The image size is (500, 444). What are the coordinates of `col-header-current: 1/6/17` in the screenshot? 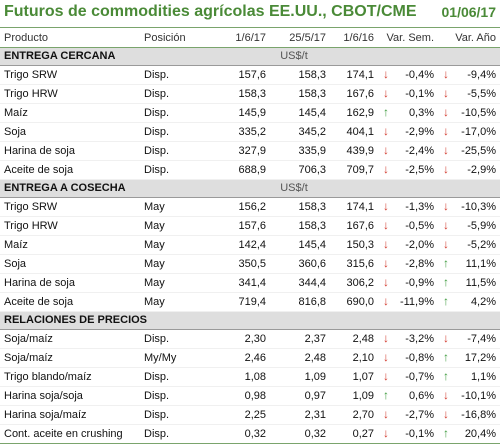 It's located at (240, 38).